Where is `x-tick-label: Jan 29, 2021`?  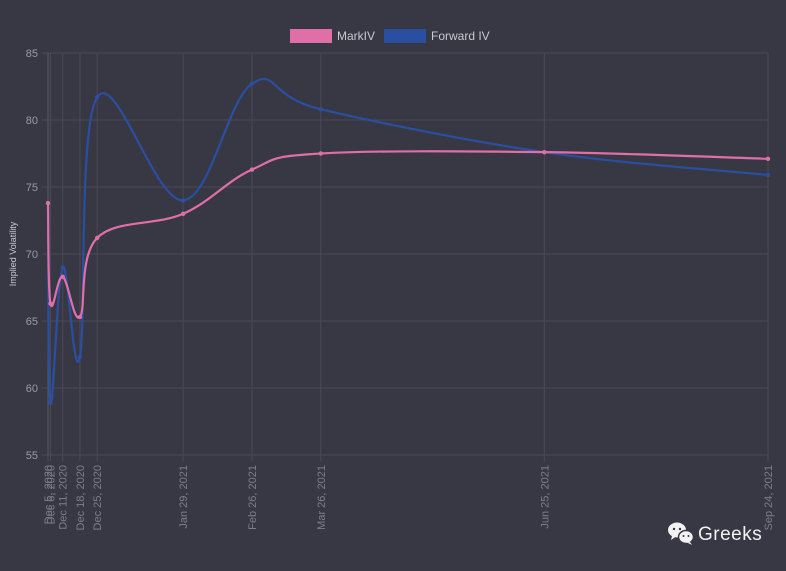
x-tick-label: Jan 29, 2021 is located at coordinates (184, 497).